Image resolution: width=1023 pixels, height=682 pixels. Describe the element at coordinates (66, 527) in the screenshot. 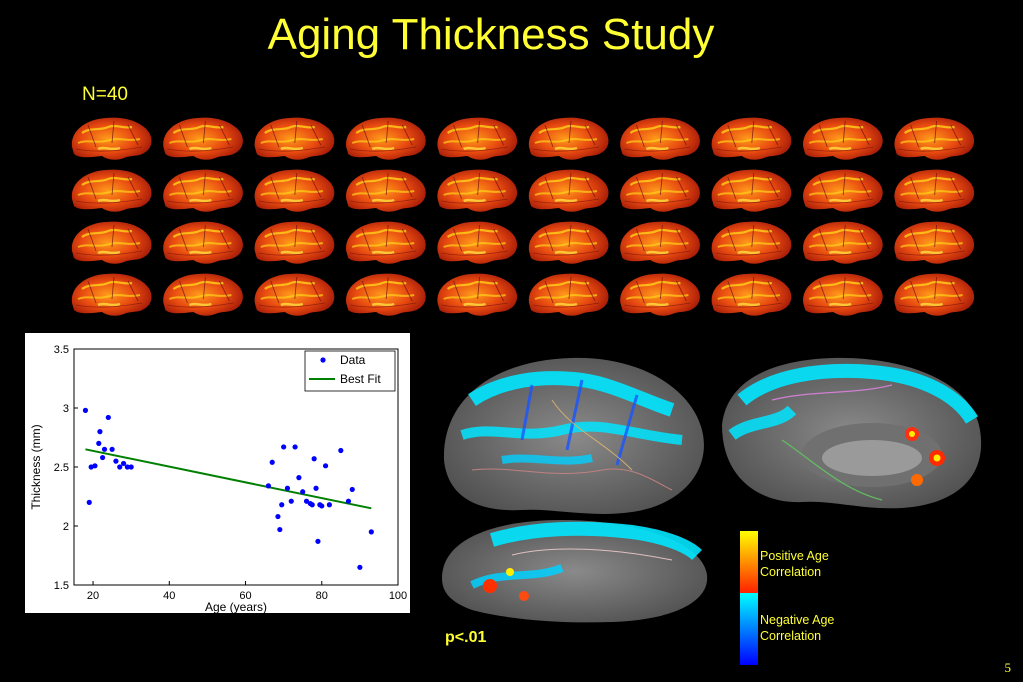

I see `y-tick-label: 2` at that location.